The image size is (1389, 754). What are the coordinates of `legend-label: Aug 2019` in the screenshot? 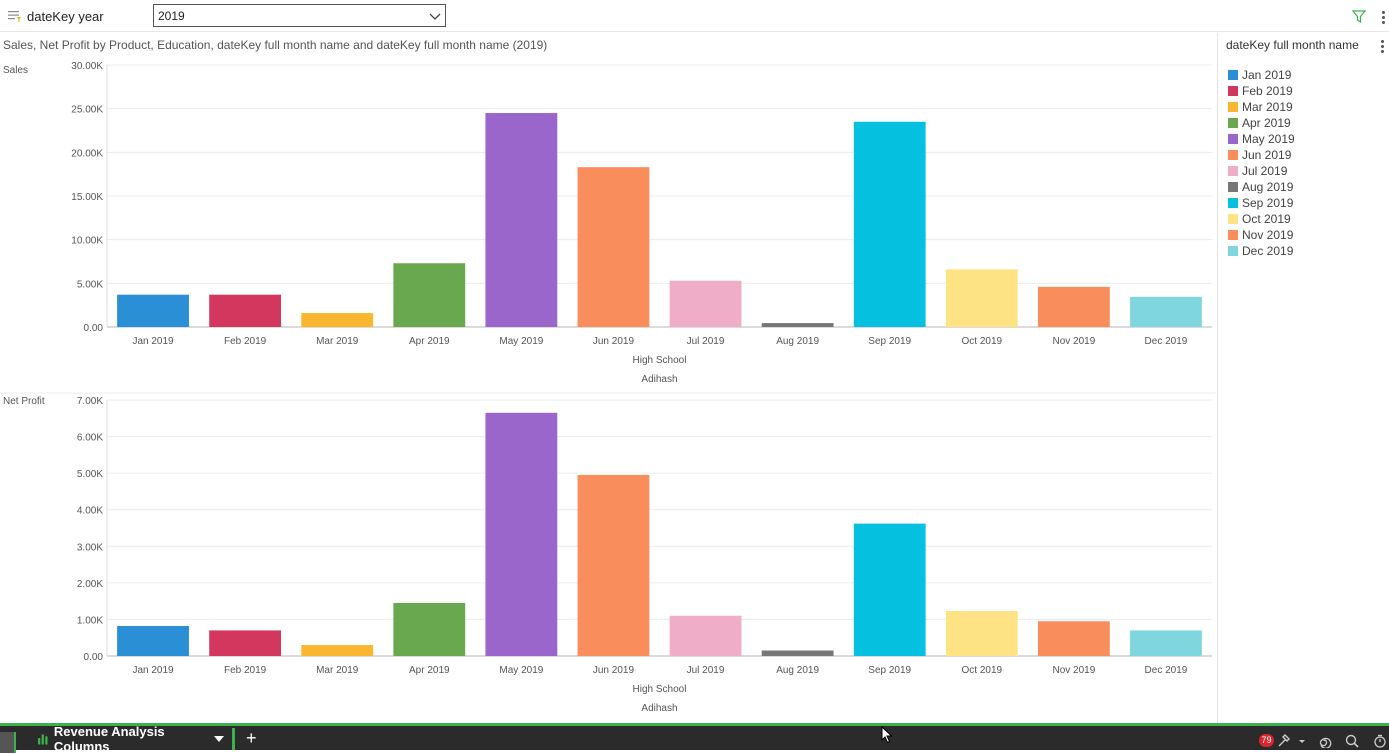 It's located at (1268, 187).